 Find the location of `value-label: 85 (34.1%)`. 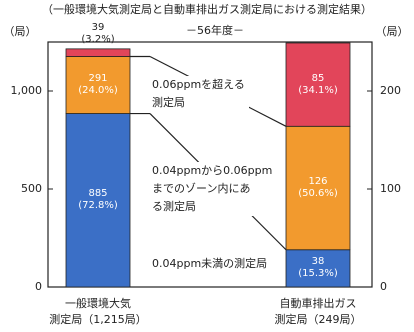

value-label: 85 (34.1%) is located at coordinates (318, 84).